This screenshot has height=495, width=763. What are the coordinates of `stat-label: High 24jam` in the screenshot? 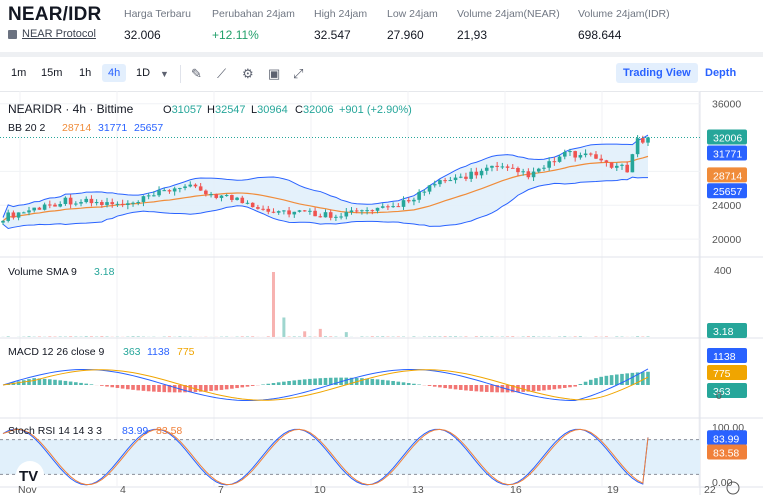 It's located at (341, 14).